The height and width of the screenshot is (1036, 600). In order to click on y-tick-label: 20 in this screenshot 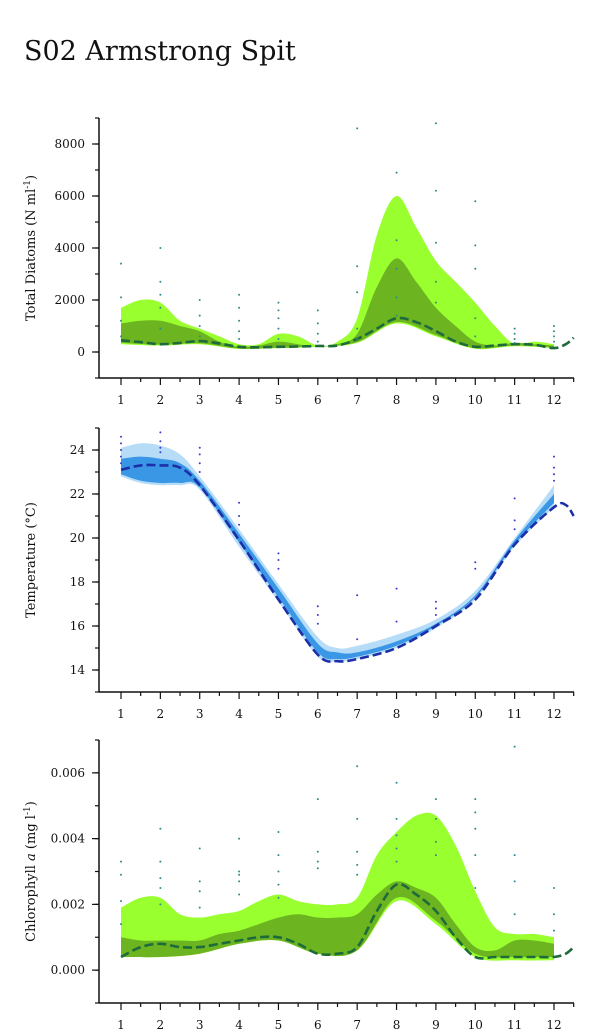, I will do `click(77, 538)`.